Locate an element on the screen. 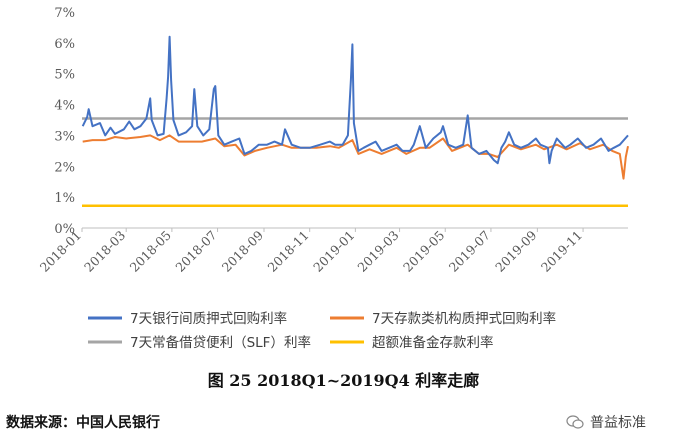 The image size is (687, 444). y-tick-label-4: 4% is located at coordinates (64, 106).